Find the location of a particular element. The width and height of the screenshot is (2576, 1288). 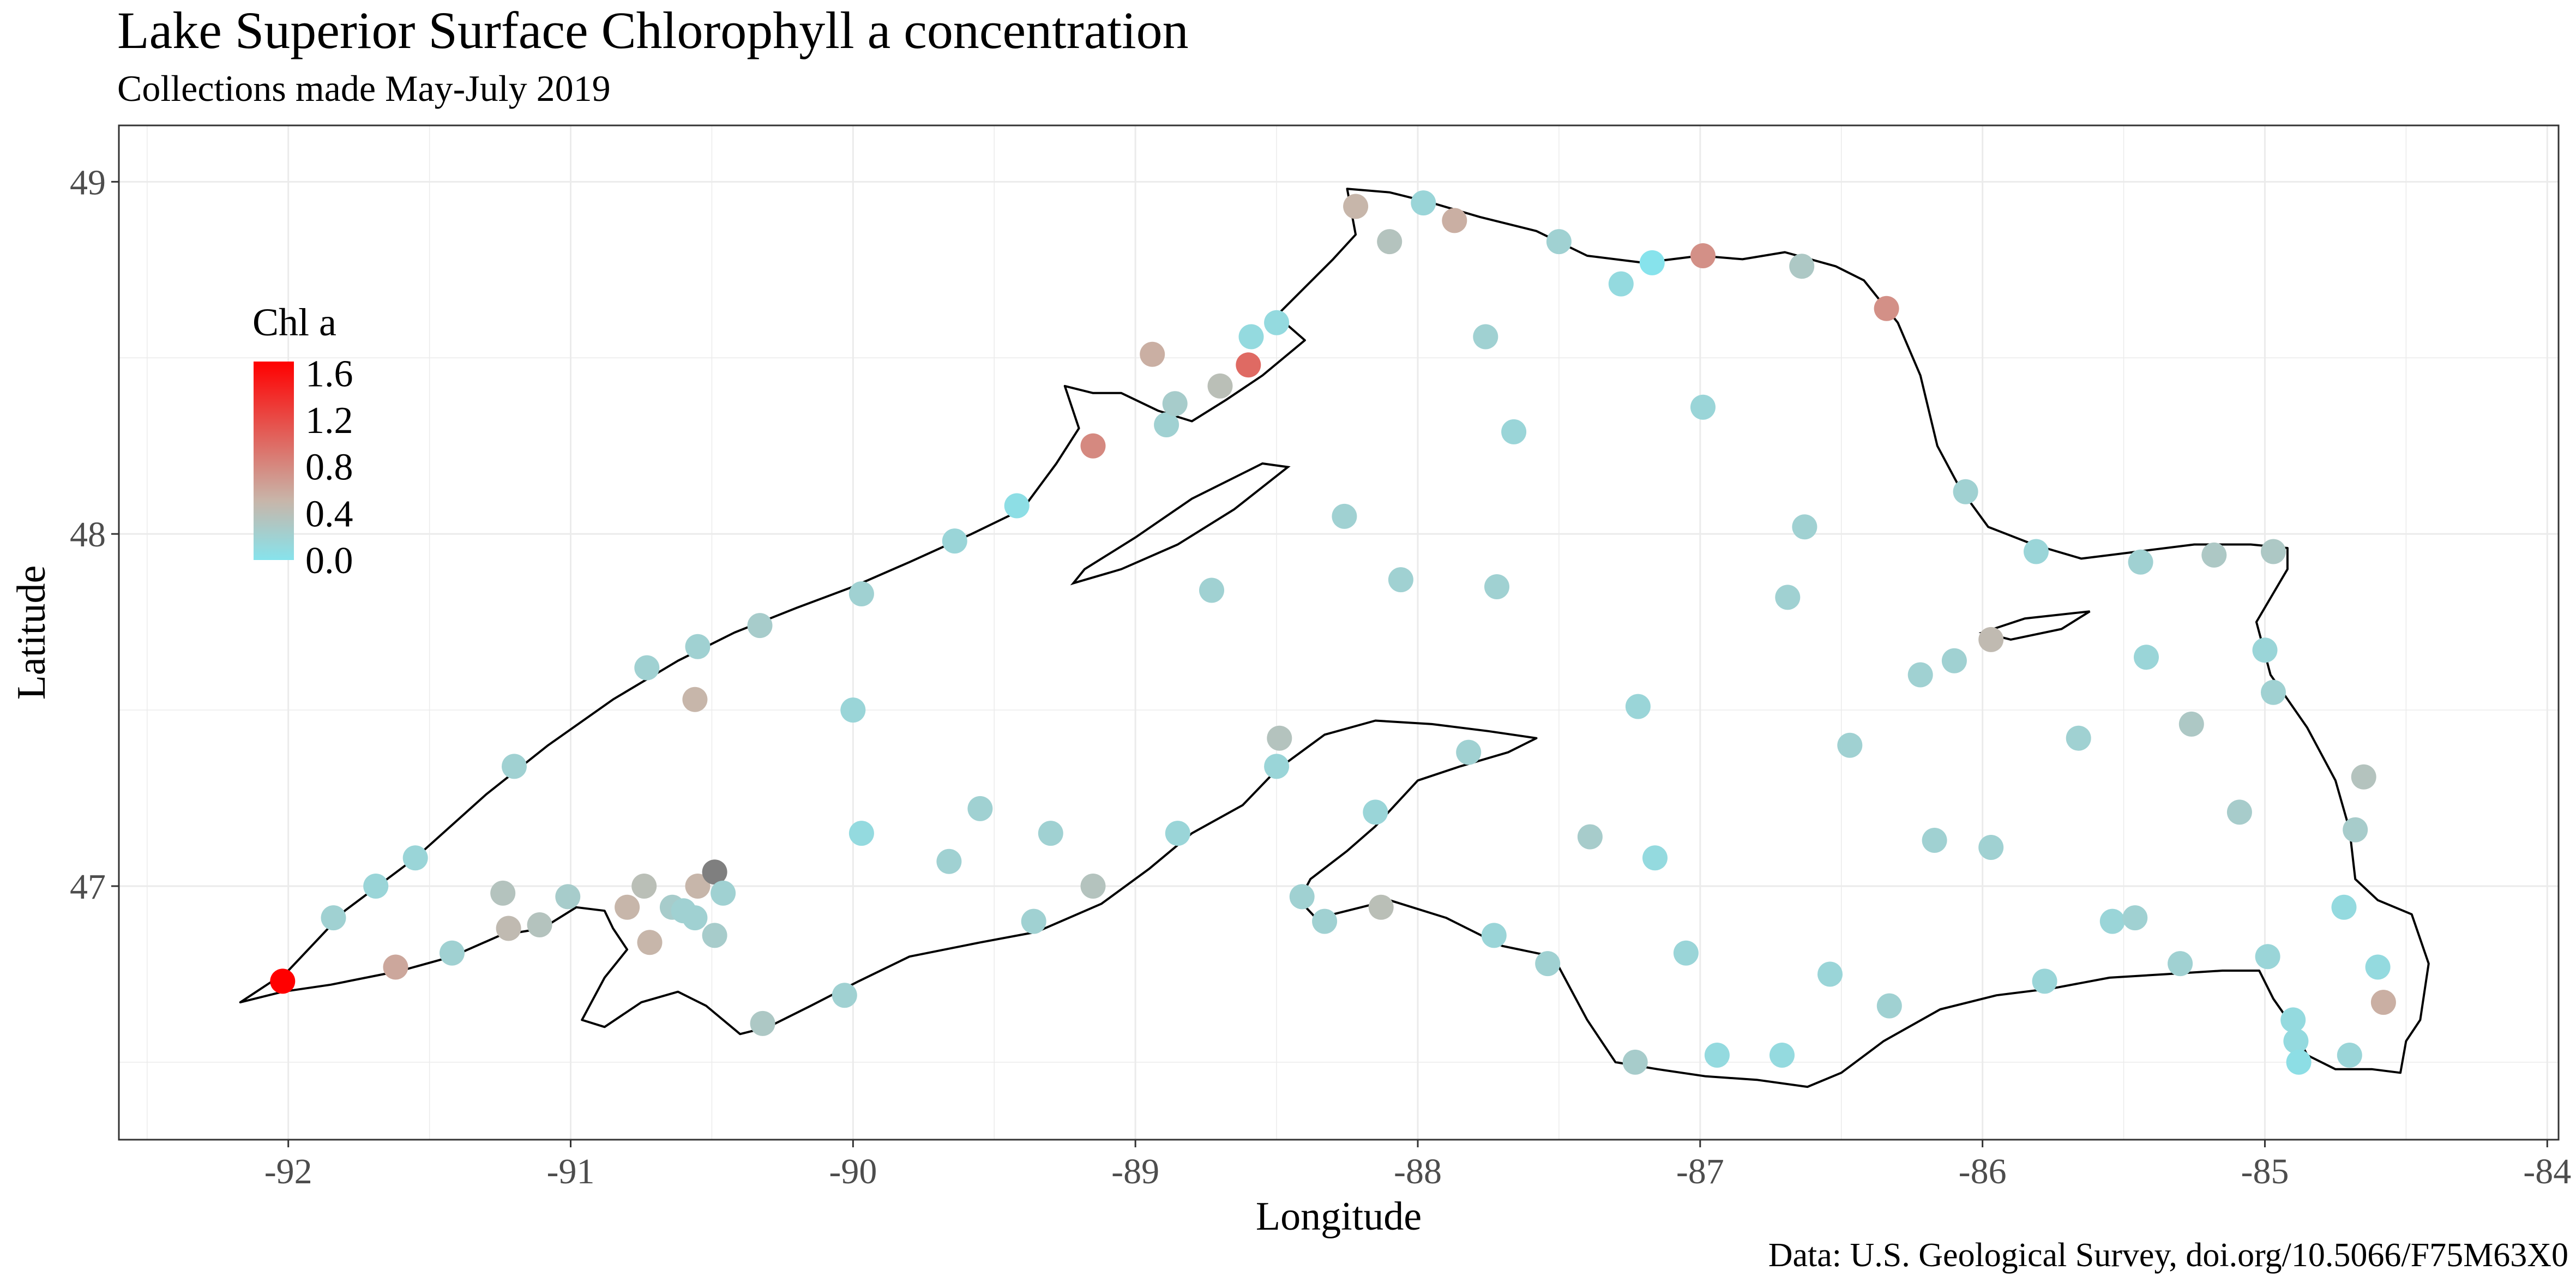

legend: Chl a 1.6 1.2 0.80.4 0.0 is located at coordinates (302, 441).